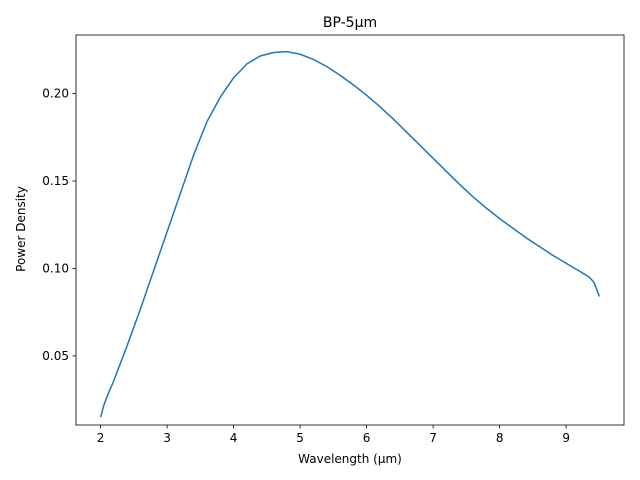  Describe the element at coordinates (433, 438) in the screenshot. I see `x-tick-label: 7` at that location.